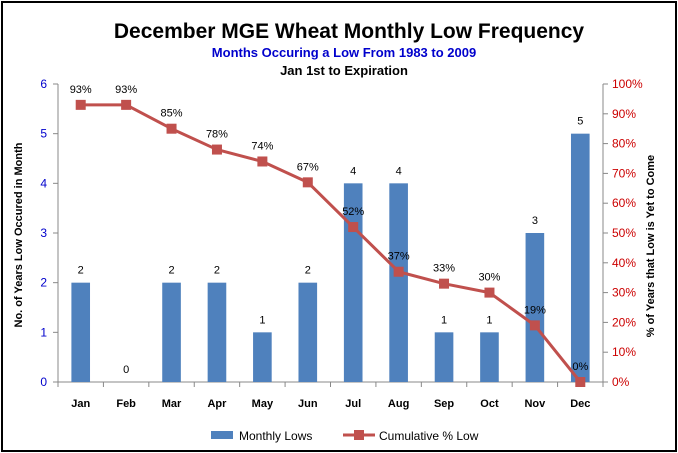 This screenshot has width=678, height=453. What do you see at coordinates (43, 183) in the screenshot?
I see `y-tick-label: 4` at bounding box center [43, 183].